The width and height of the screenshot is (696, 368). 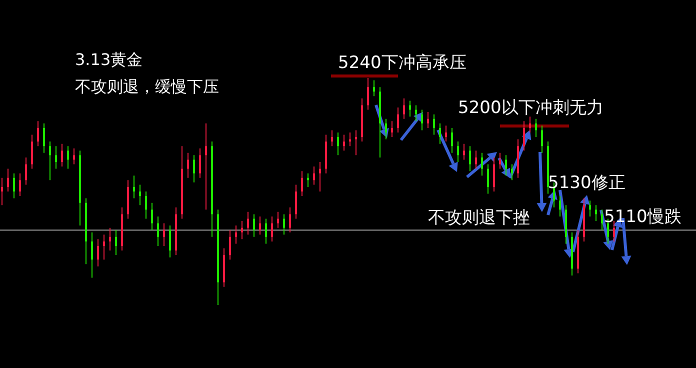 I want to click on annotation: 5200以下冲刺无力, so click(x=531, y=108).